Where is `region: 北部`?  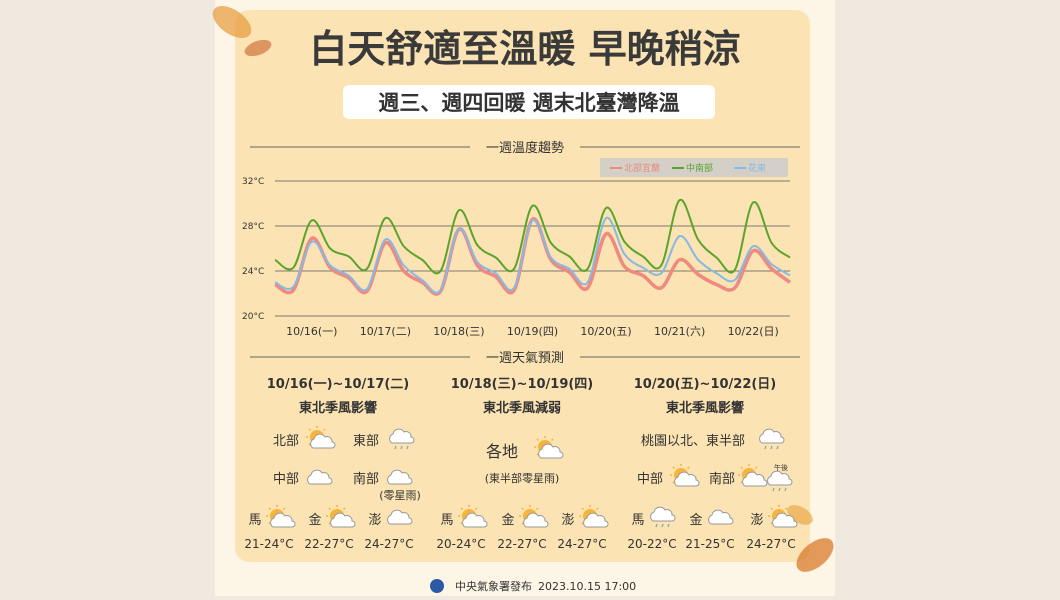
region: 北部 is located at coordinates (286, 441).